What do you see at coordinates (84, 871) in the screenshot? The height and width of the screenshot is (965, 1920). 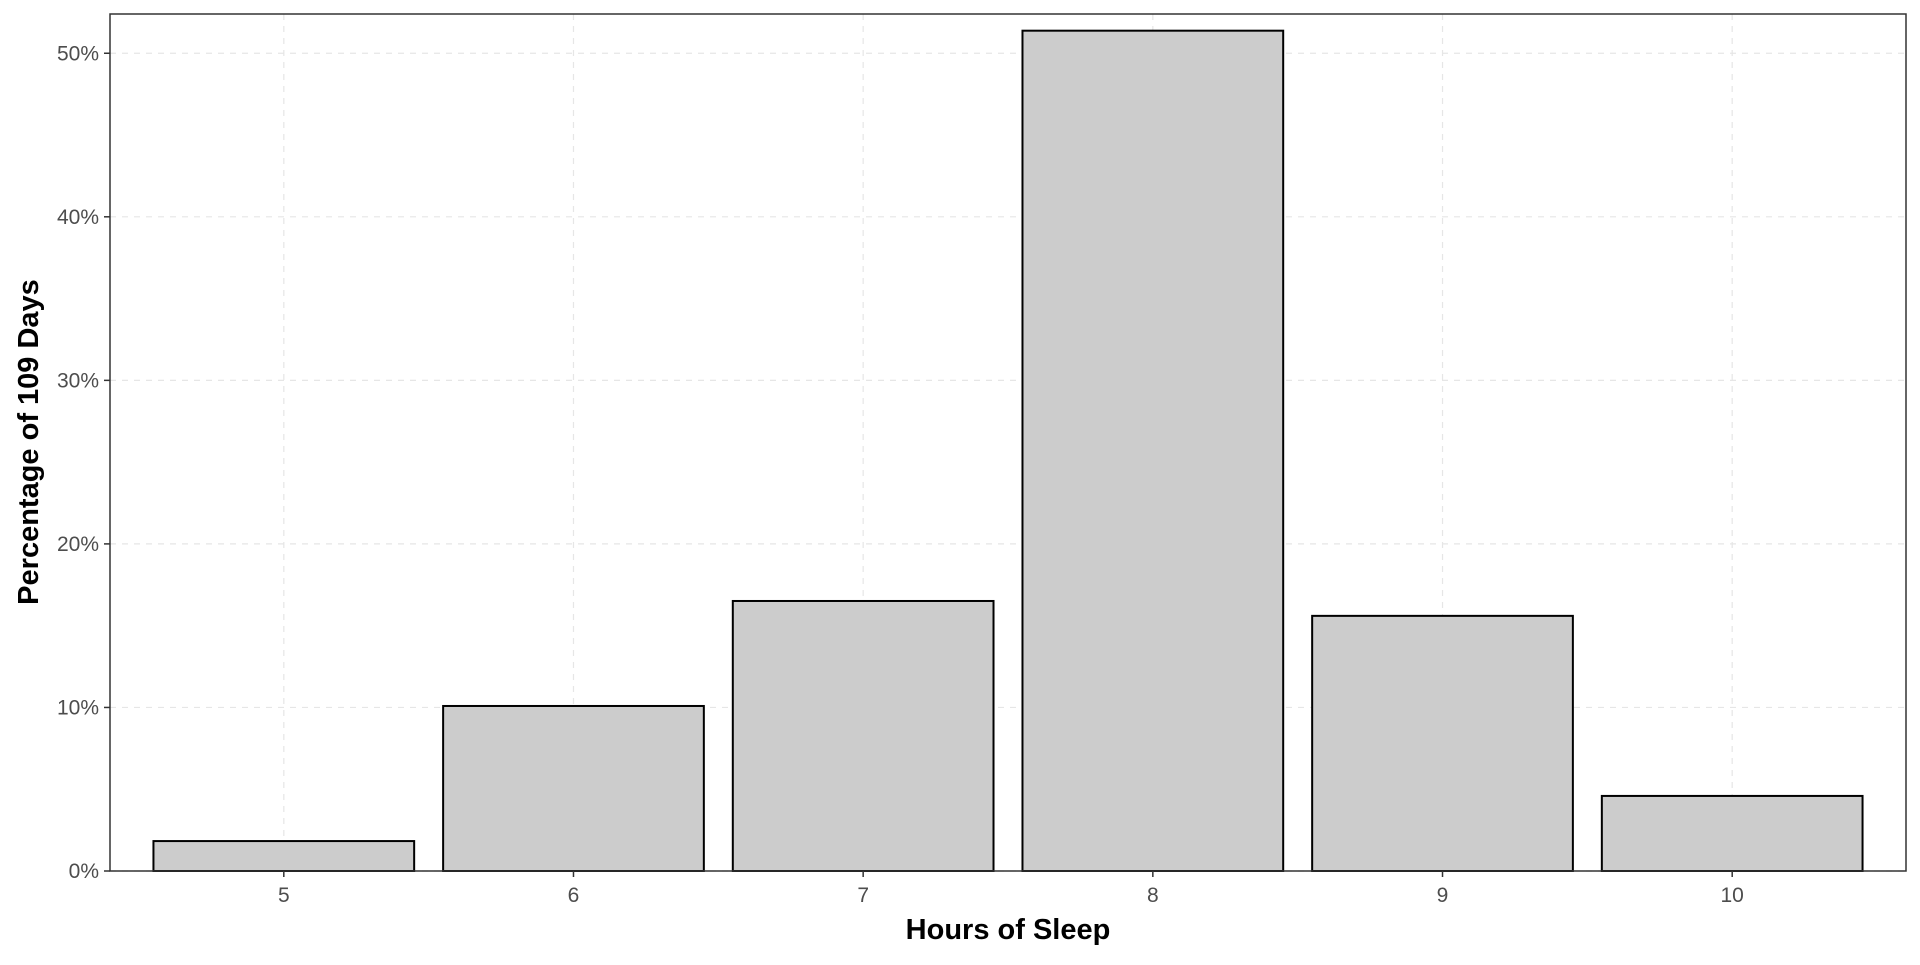 I see `y-tick-label: 0%` at bounding box center [84, 871].